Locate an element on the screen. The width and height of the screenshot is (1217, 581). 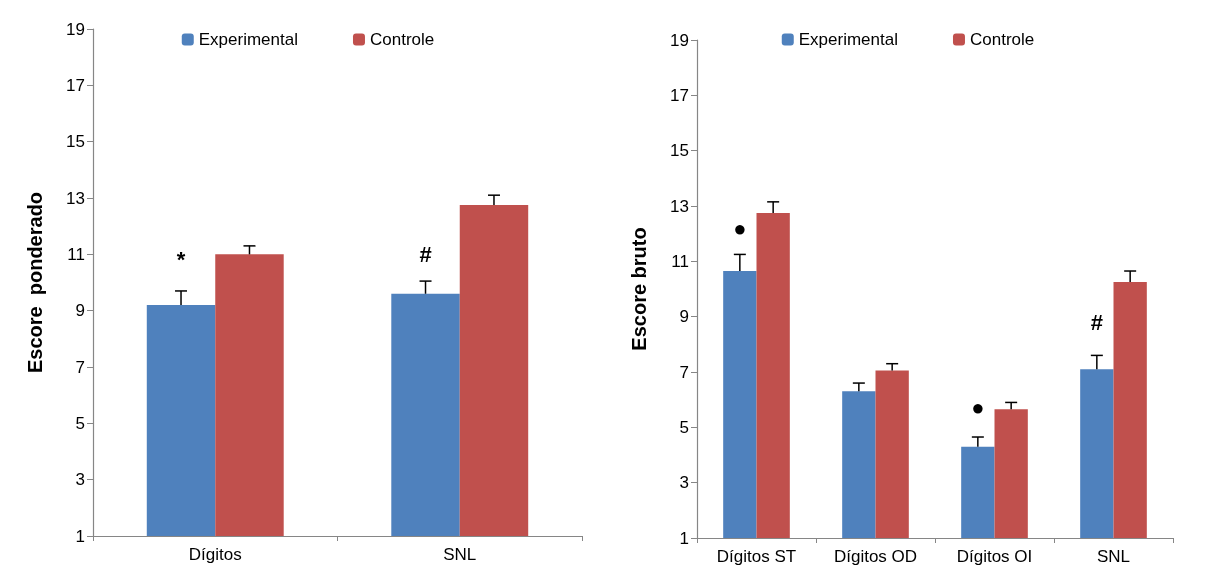
x-tick-label: Dígitos OD is located at coordinates (875, 556).